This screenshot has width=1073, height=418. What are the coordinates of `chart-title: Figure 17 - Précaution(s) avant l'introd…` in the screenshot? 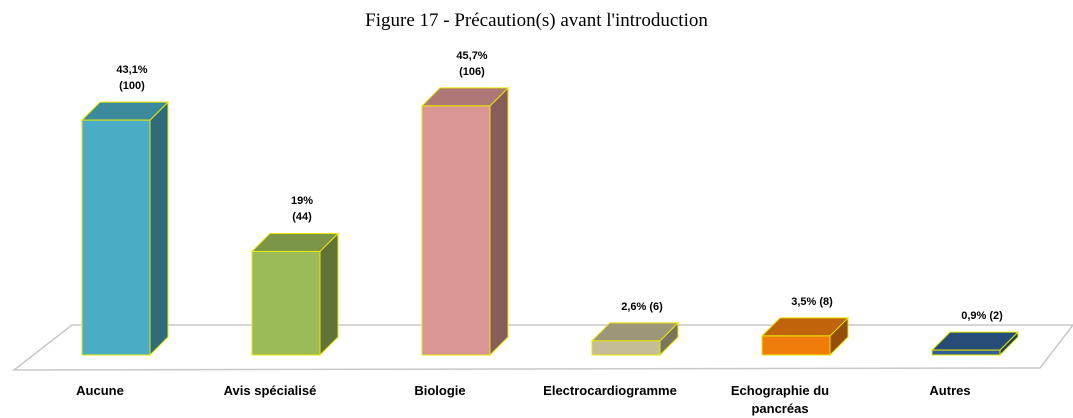 It's located at (536, 20).